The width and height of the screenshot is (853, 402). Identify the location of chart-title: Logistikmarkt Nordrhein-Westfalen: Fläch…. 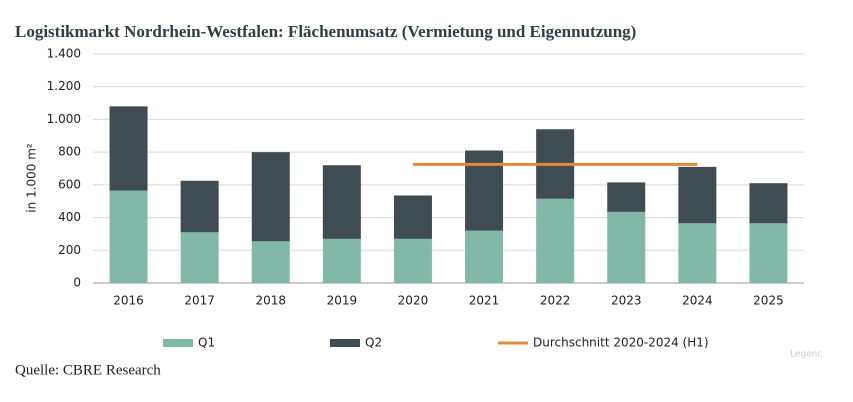
(325, 31).